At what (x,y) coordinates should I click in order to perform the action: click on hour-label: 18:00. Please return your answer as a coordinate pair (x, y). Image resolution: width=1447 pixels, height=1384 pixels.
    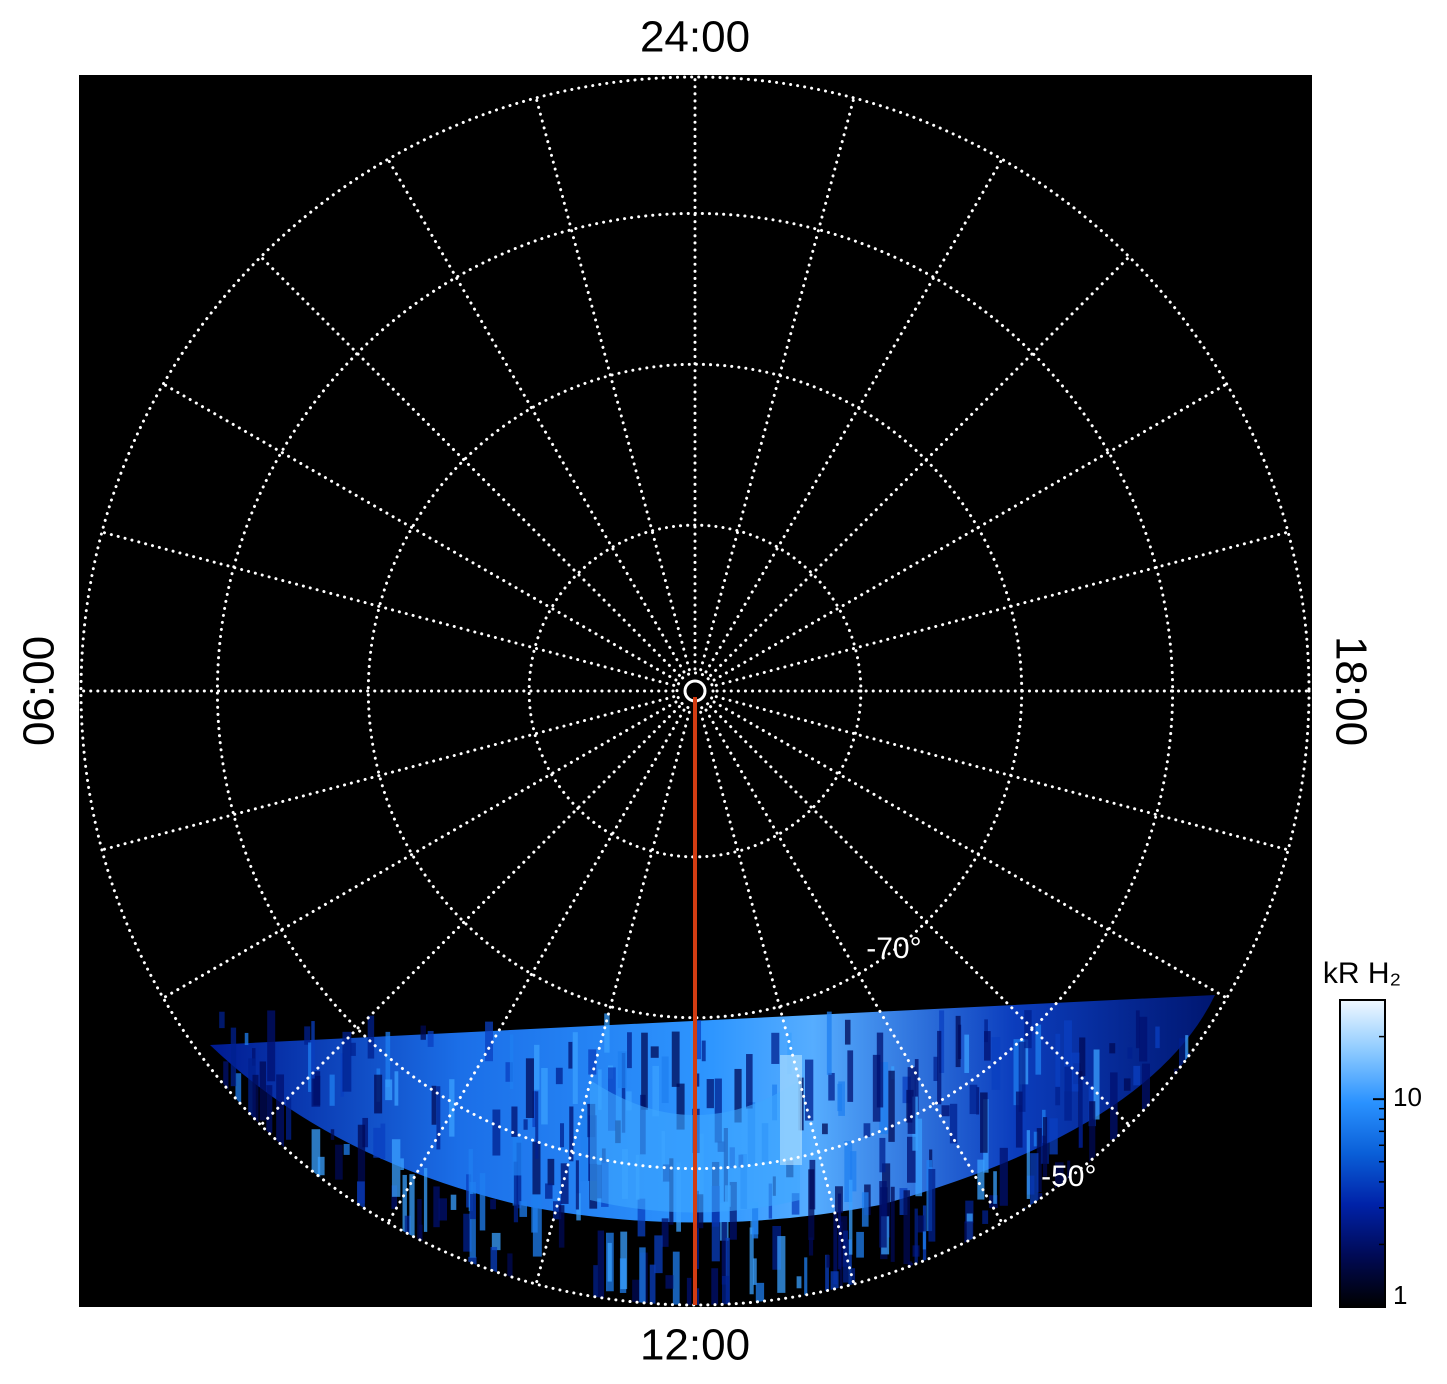
    Looking at the image, I should click on (1350, 691).